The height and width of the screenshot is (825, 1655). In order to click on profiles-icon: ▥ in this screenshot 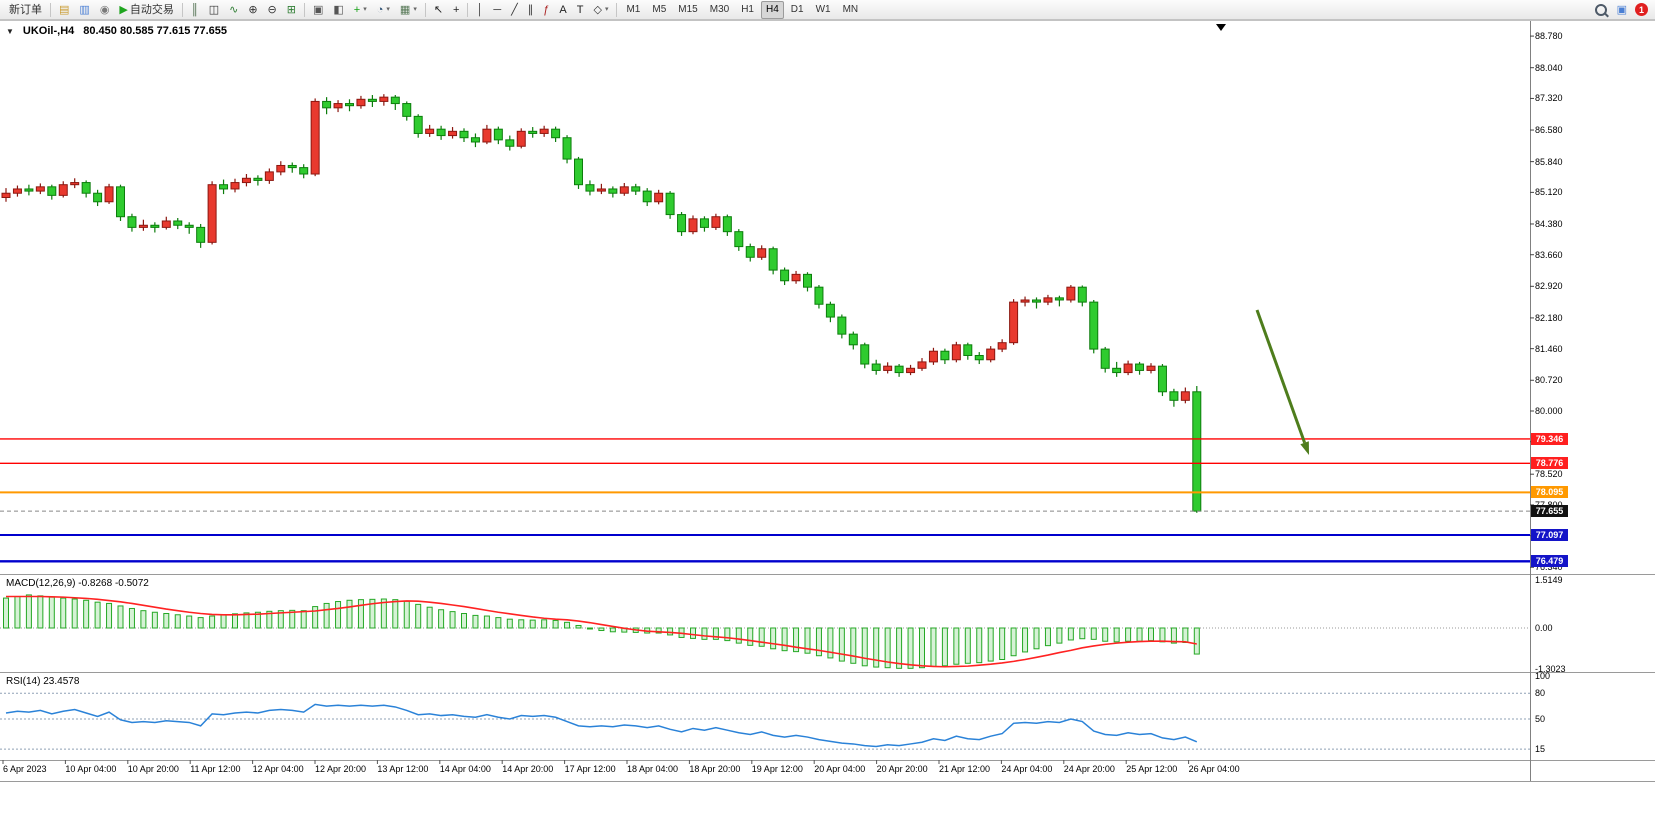, I will do `click(84, 10)`.